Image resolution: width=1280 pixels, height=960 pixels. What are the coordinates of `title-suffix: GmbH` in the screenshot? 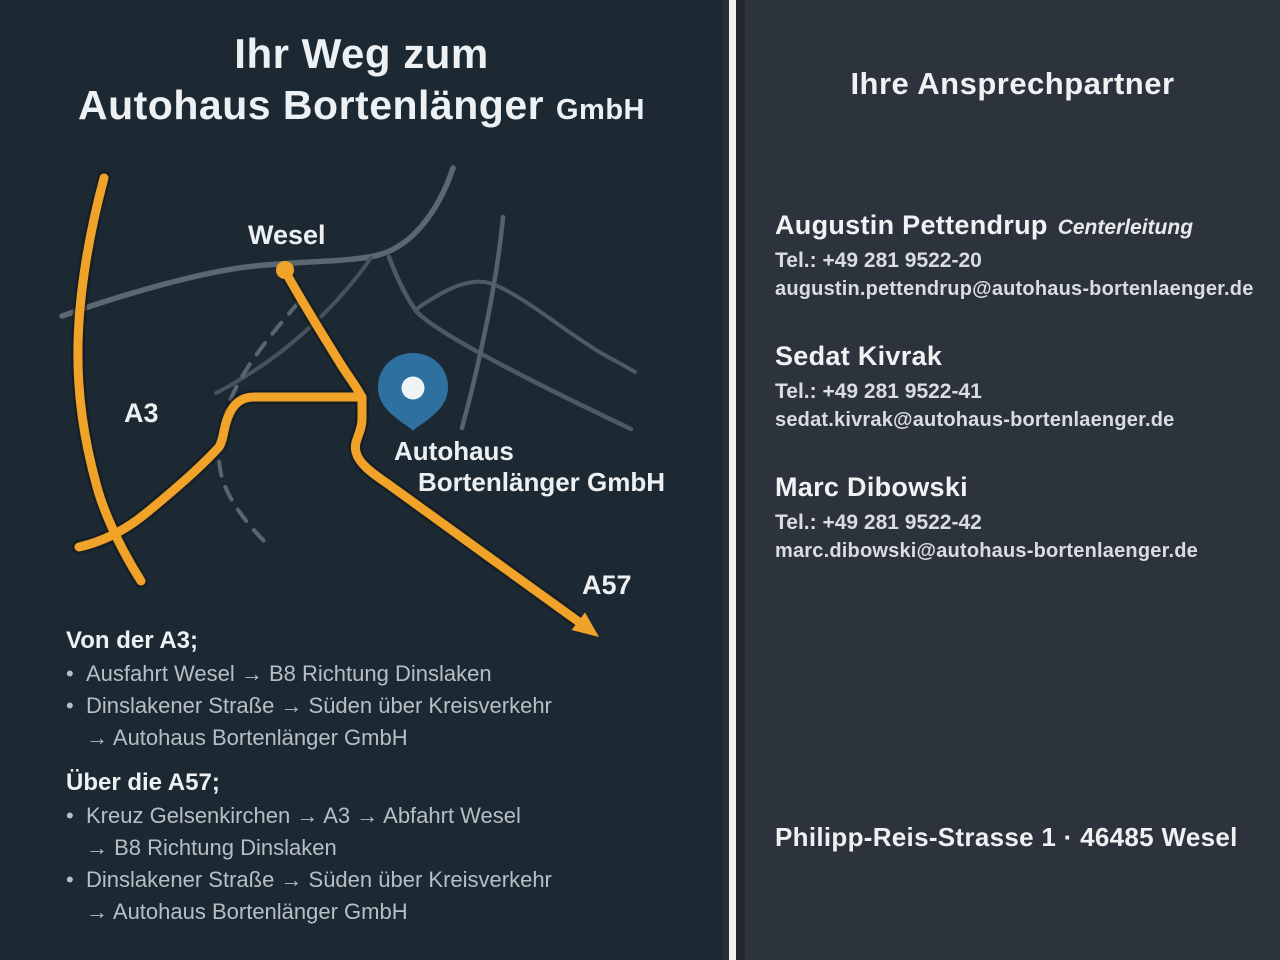 It's located at (600, 110).